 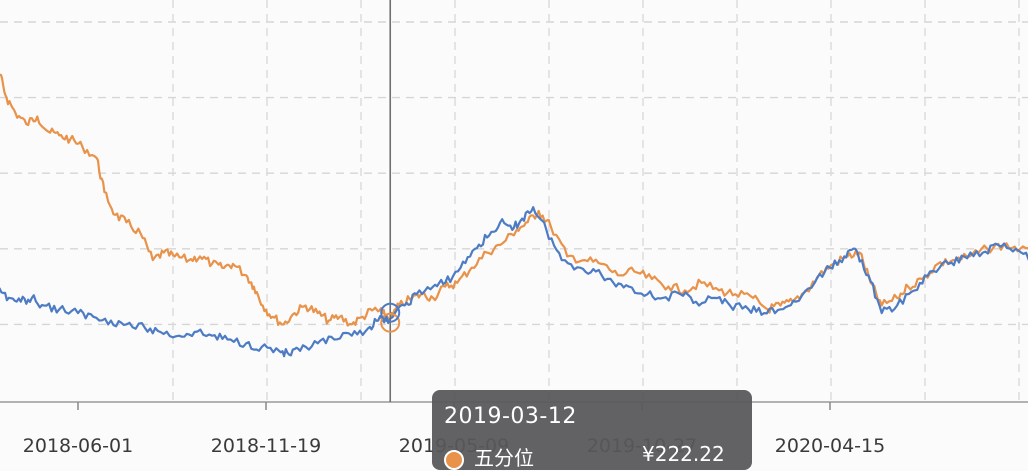 What do you see at coordinates (830, 446) in the screenshot?
I see `x-tick-label: 2020-04-15` at bounding box center [830, 446].